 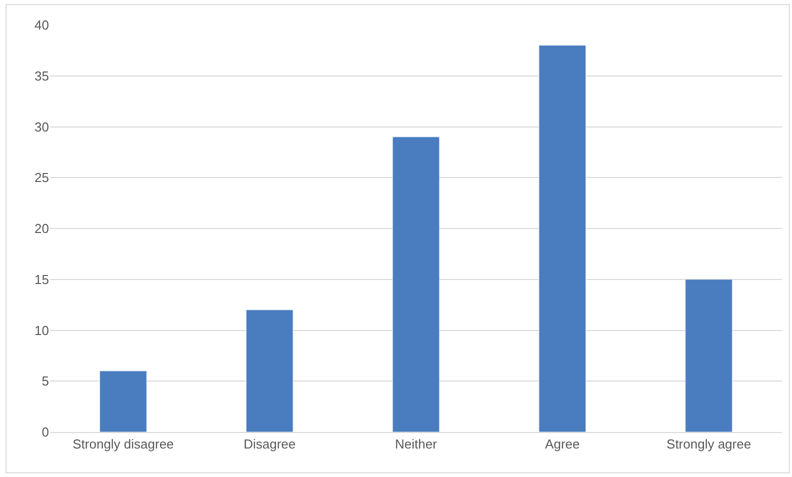 I want to click on y-tick-label: 35, so click(x=41, y=76).